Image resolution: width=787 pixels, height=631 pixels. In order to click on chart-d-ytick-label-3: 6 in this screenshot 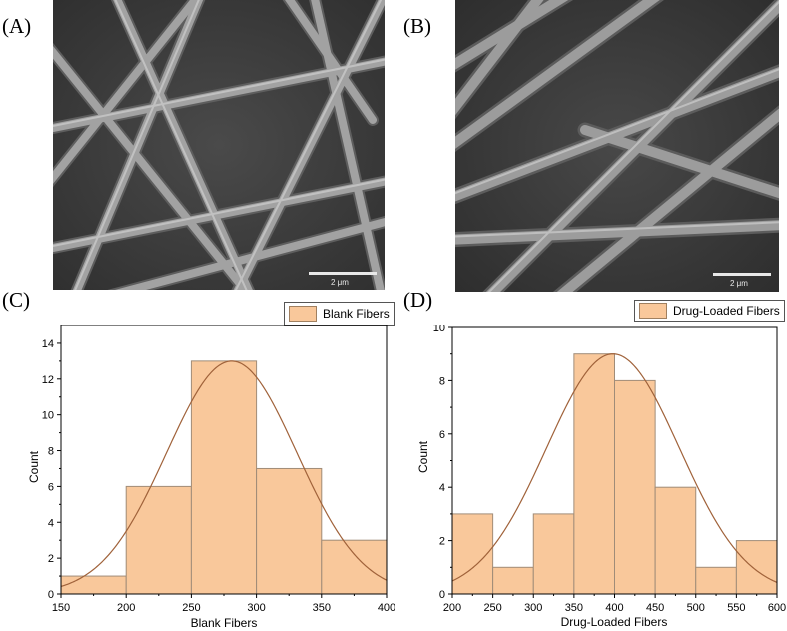, I will do `click(442, 435)`.